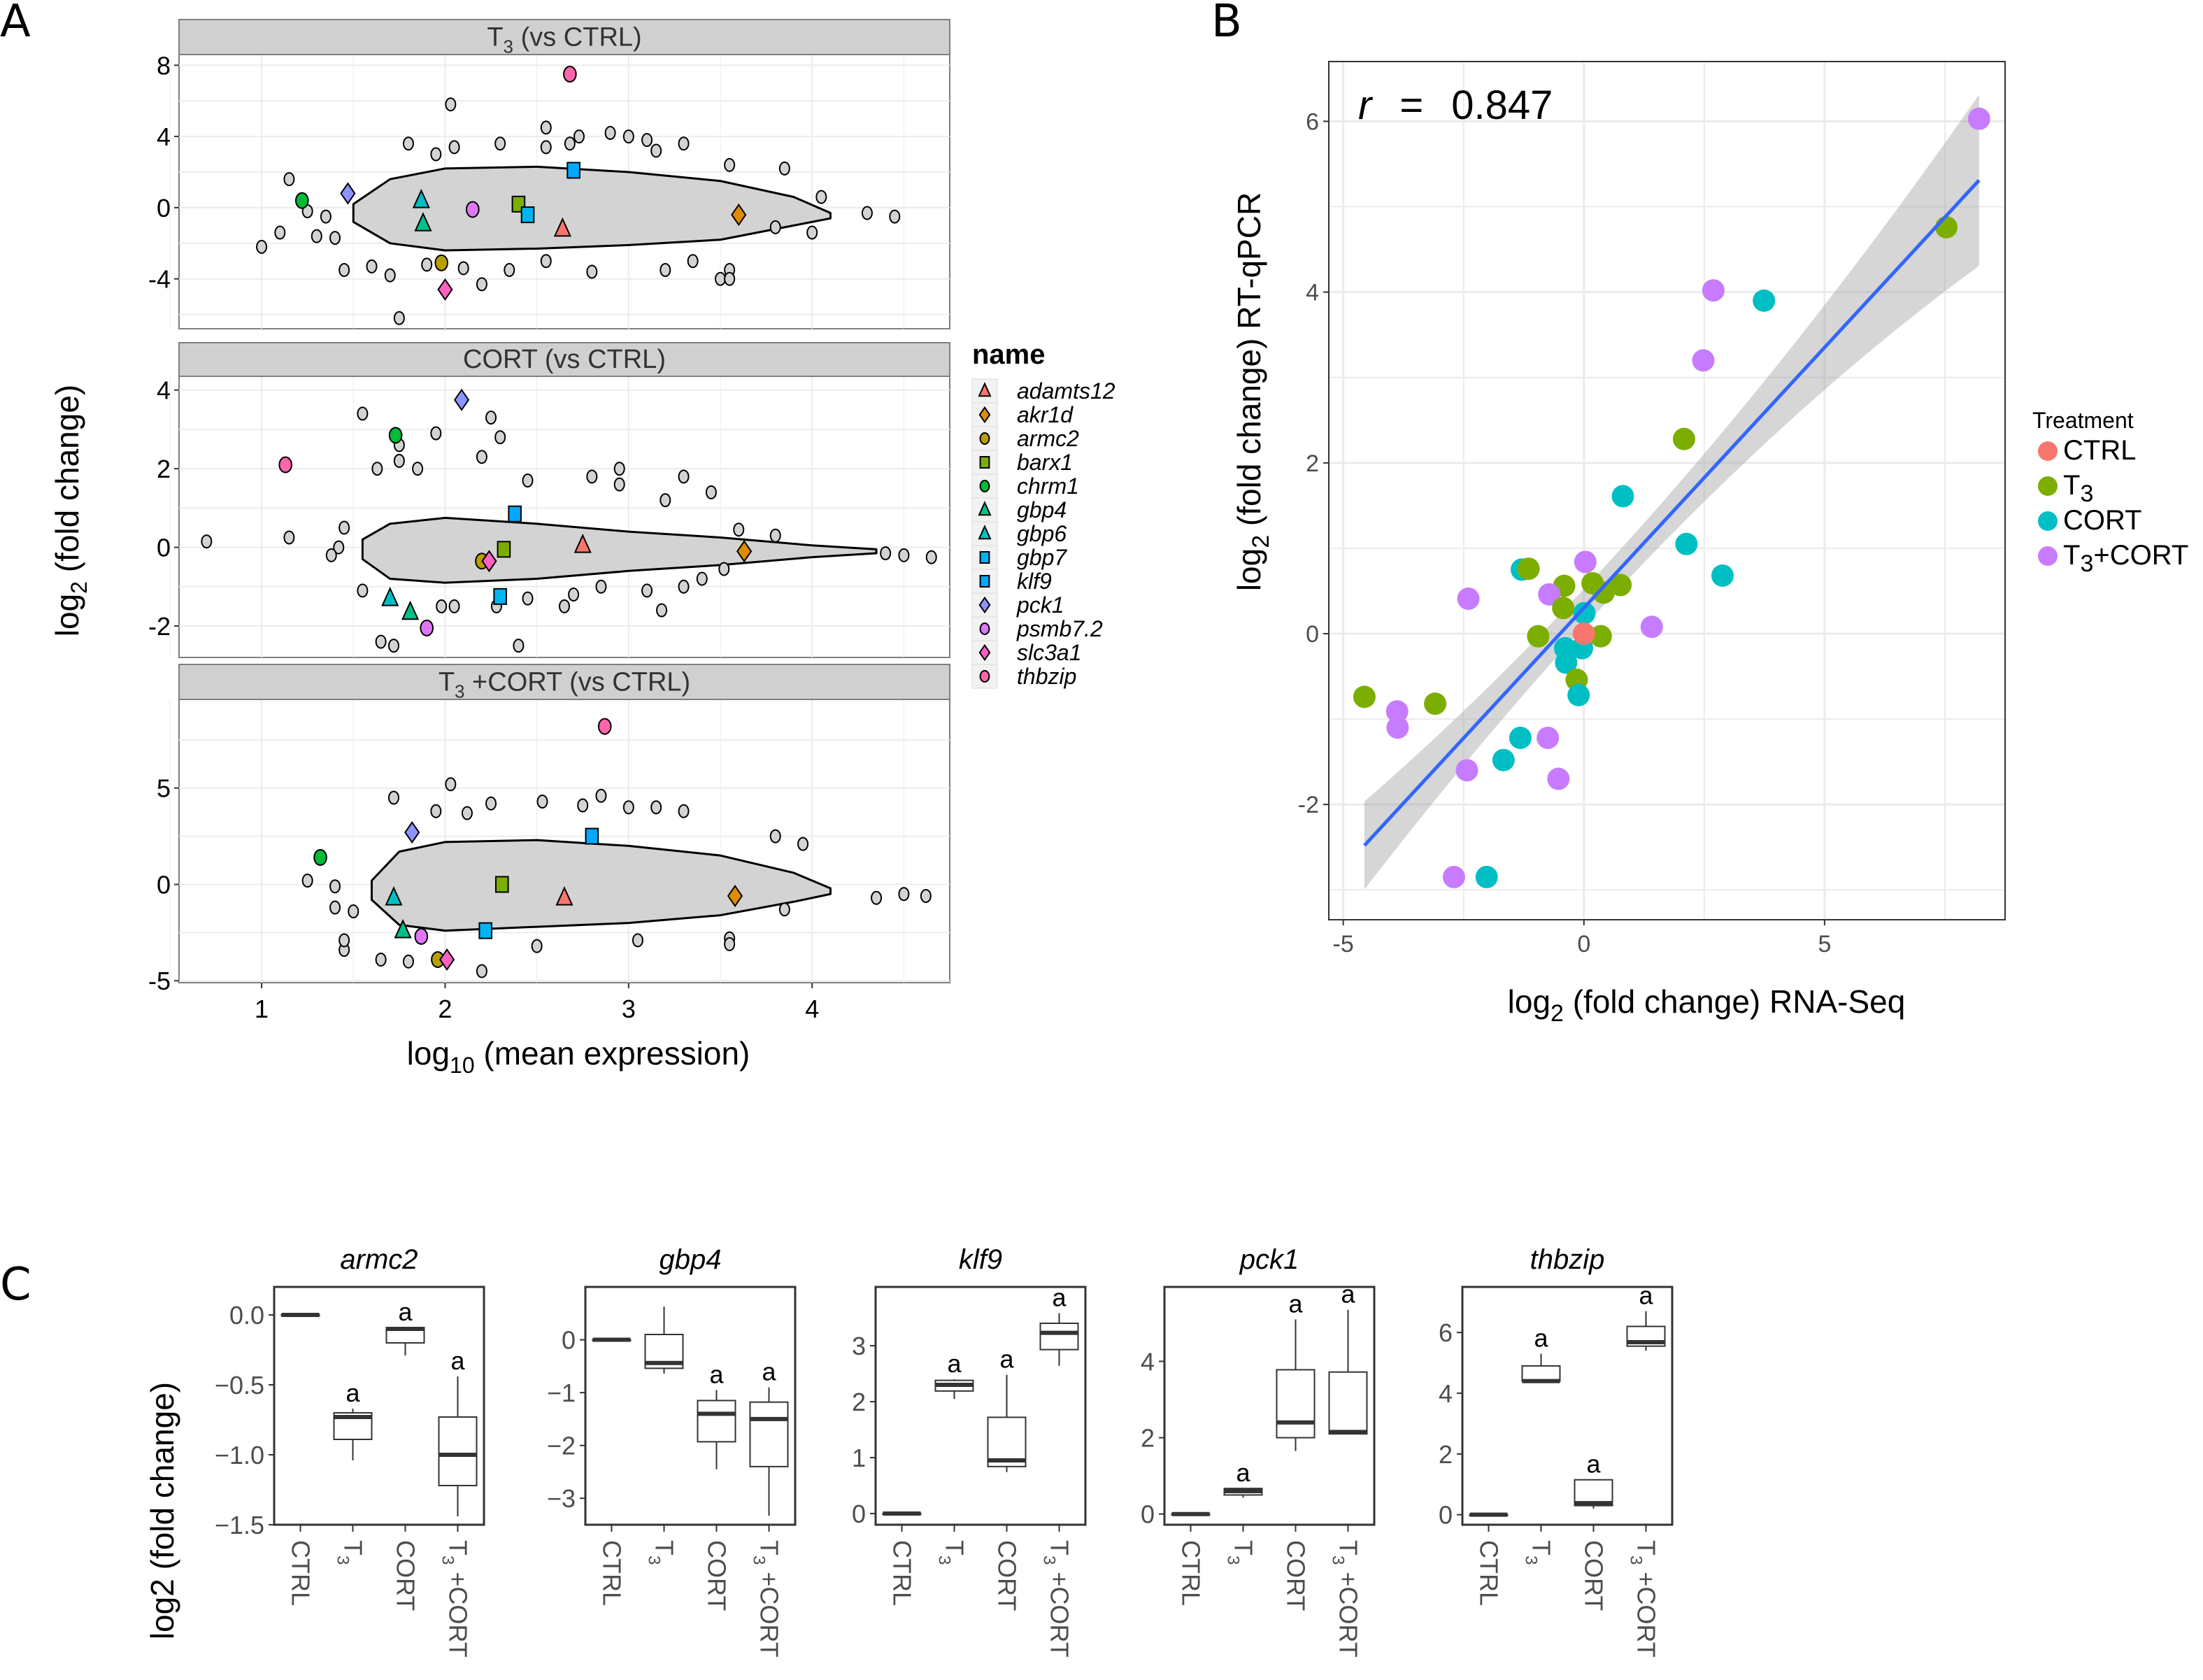 This screenshot has height=1680, width=2203. Describe the element at coordinates (984, 605) in the screenshot. I see `legend-symbol-pck1` at that location.